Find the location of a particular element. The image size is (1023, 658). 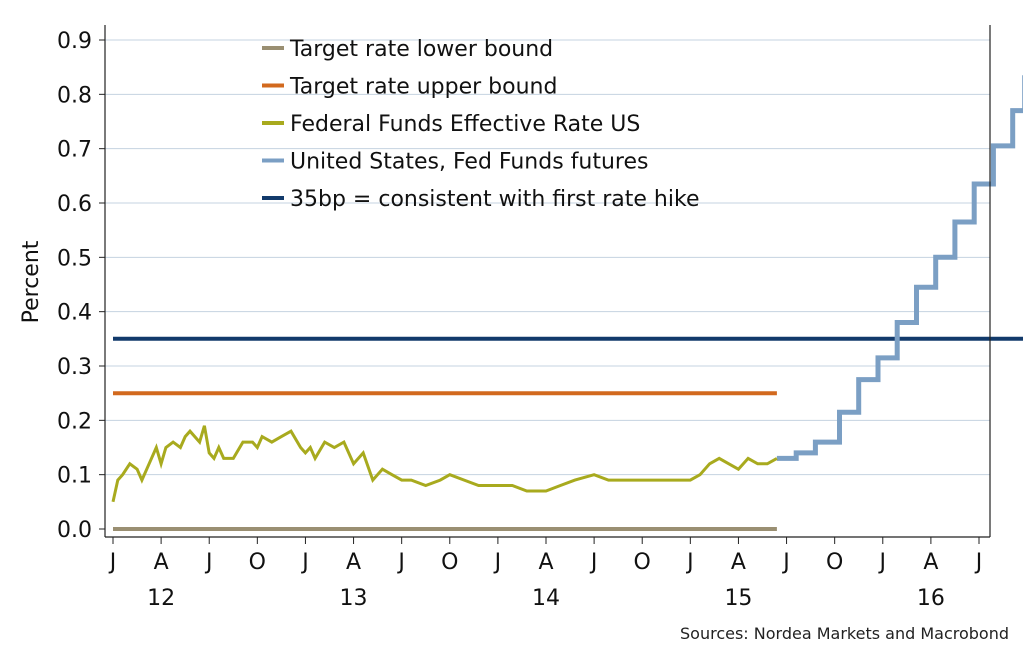

y-tick-label: 0.8 is located at coordinates (74, 95).